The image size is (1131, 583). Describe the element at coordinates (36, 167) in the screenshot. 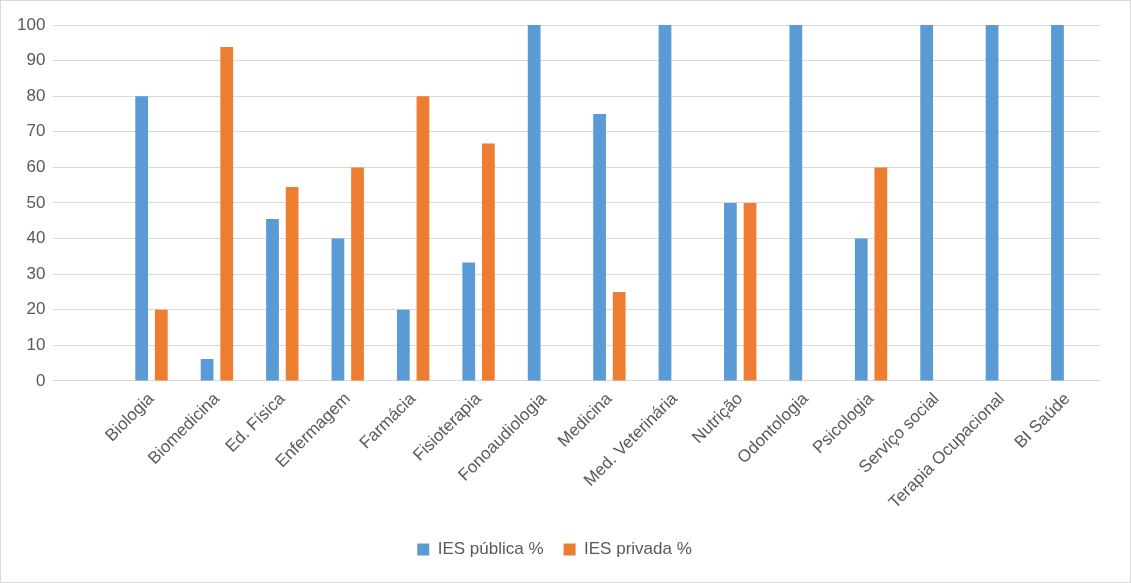

I see `y-tick-label: 60` at that location.